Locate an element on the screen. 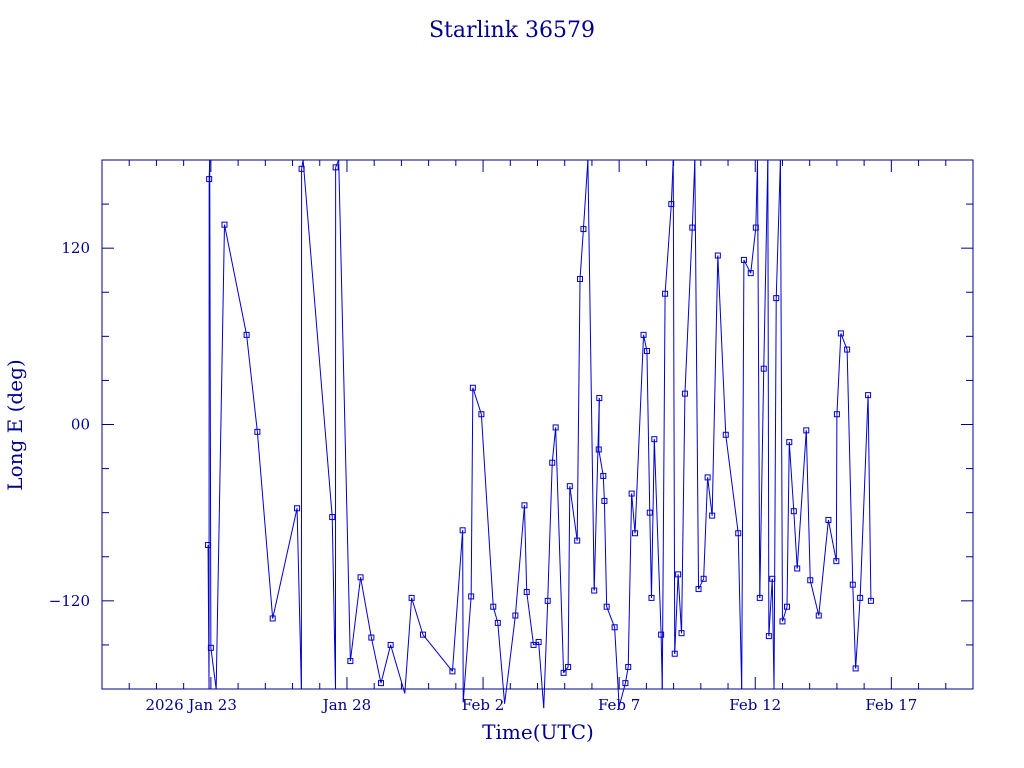 This screenshot has width=1024, height=768. x-tick-label: Feb 2 is located at coordinates (483, 705).